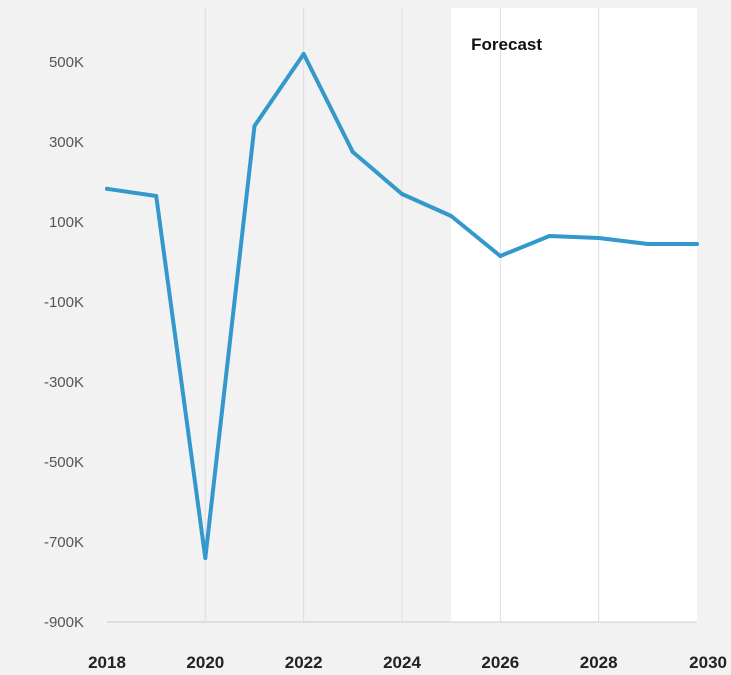 The image size is (731, 675). I want to click on y-tick-label: 100K, so click(66, 222).